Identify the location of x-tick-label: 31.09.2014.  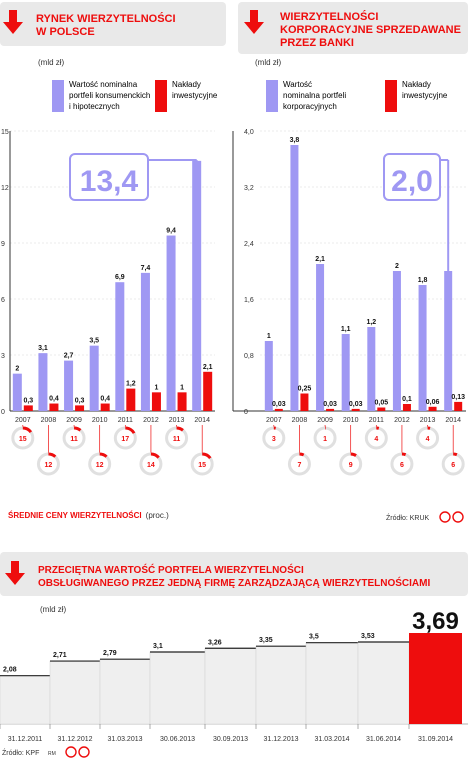
(435, 739).